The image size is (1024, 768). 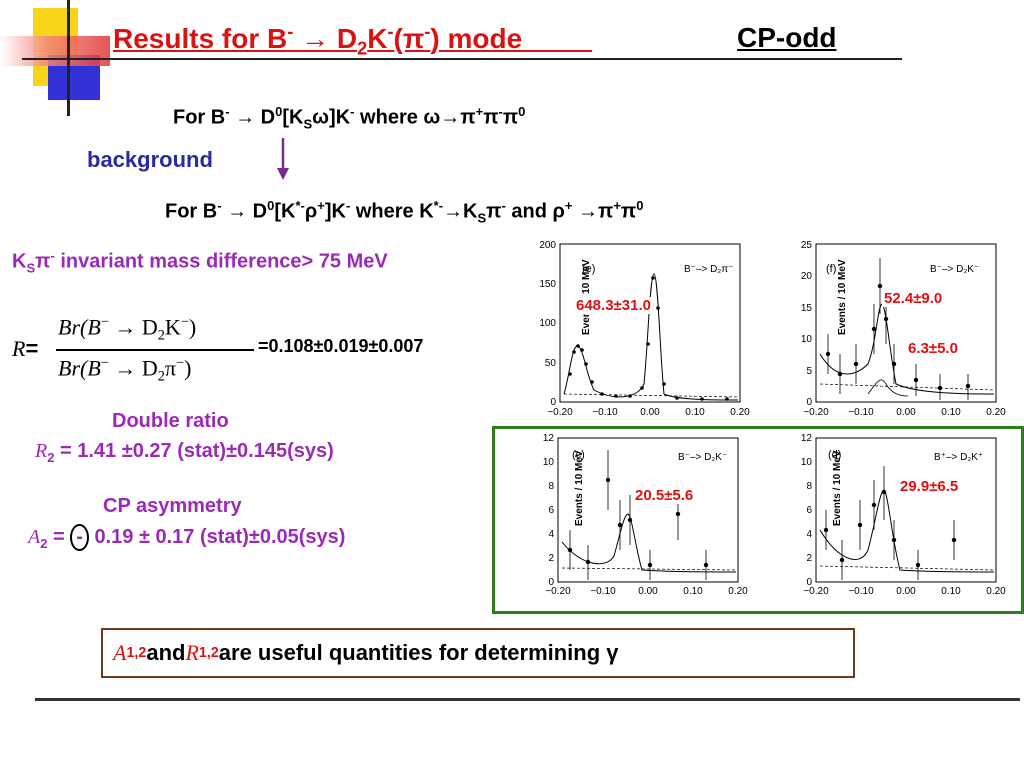 I want to click on down-arrow-icon, so click(x=283, y=159).